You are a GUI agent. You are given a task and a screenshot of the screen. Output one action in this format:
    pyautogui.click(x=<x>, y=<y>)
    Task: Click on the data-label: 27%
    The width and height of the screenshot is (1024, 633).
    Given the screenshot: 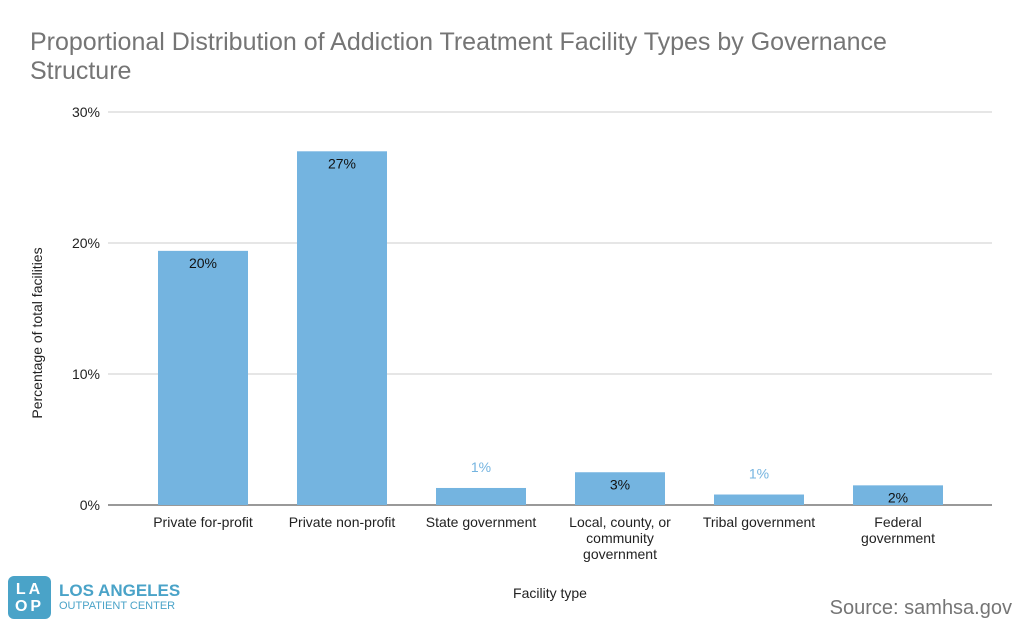 What is the action you would take?
    pyautogui.click(x=342, y=163)
    